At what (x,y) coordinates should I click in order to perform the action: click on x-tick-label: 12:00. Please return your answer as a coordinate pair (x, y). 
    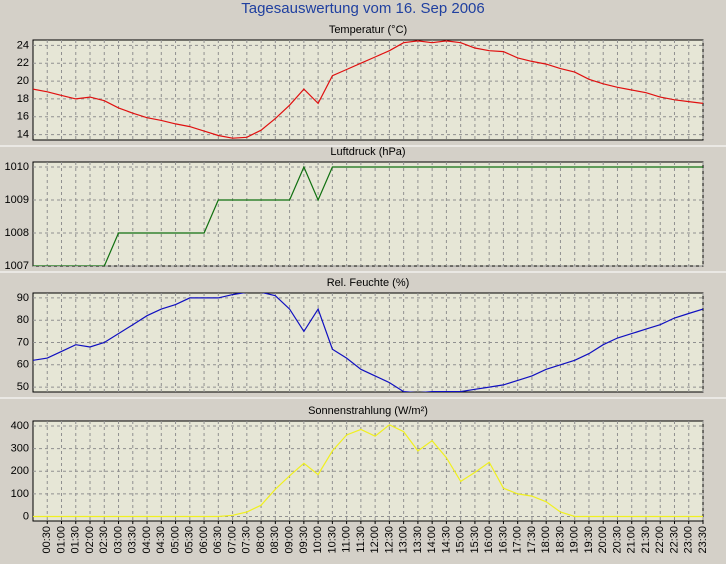
    Looking at the image, I should click on (375, 540).